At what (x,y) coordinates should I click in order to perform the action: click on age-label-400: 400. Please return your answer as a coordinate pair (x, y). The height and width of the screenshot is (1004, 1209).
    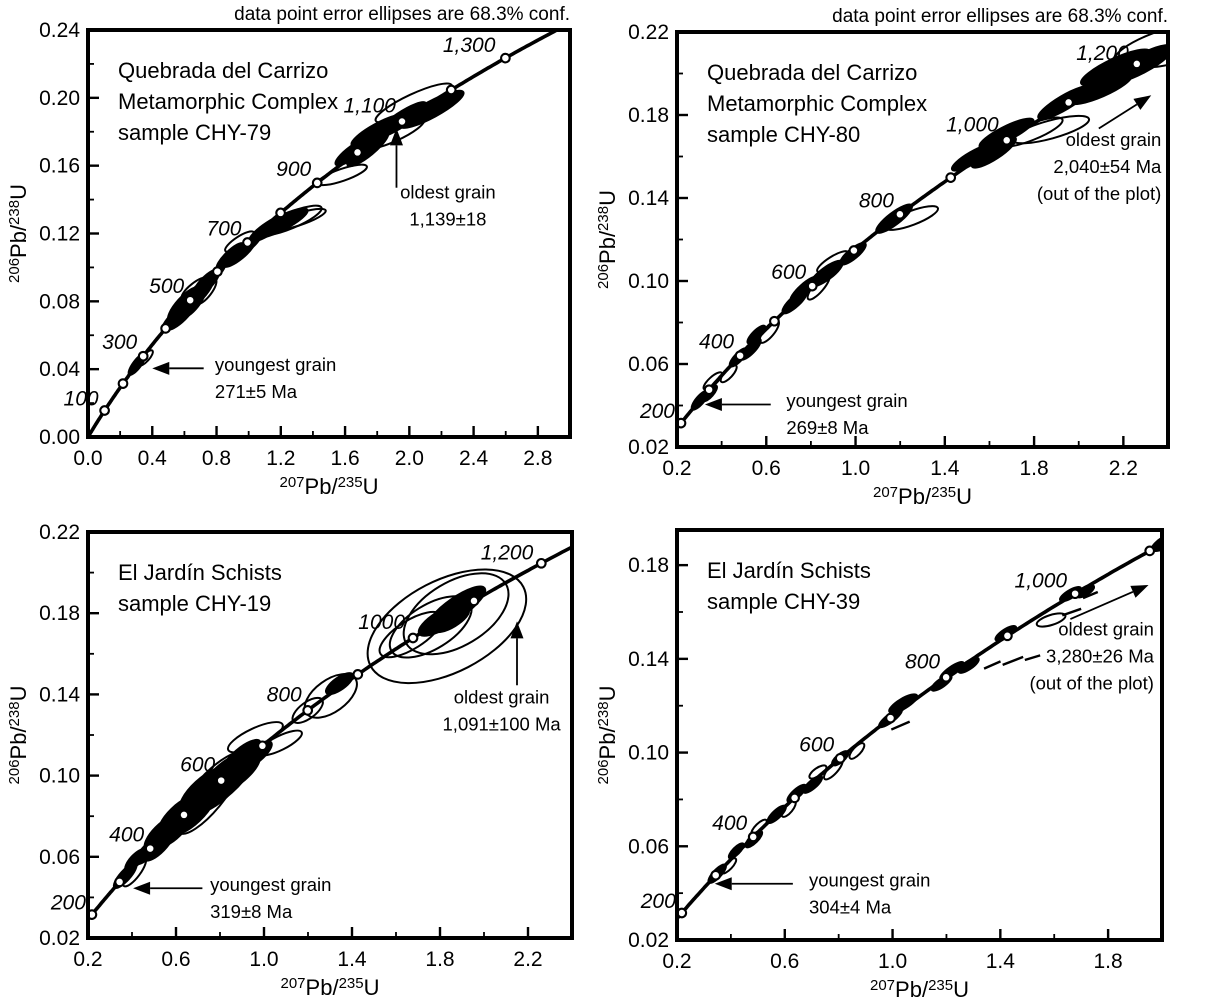
    Looking at the image, I should click on (716, 342).